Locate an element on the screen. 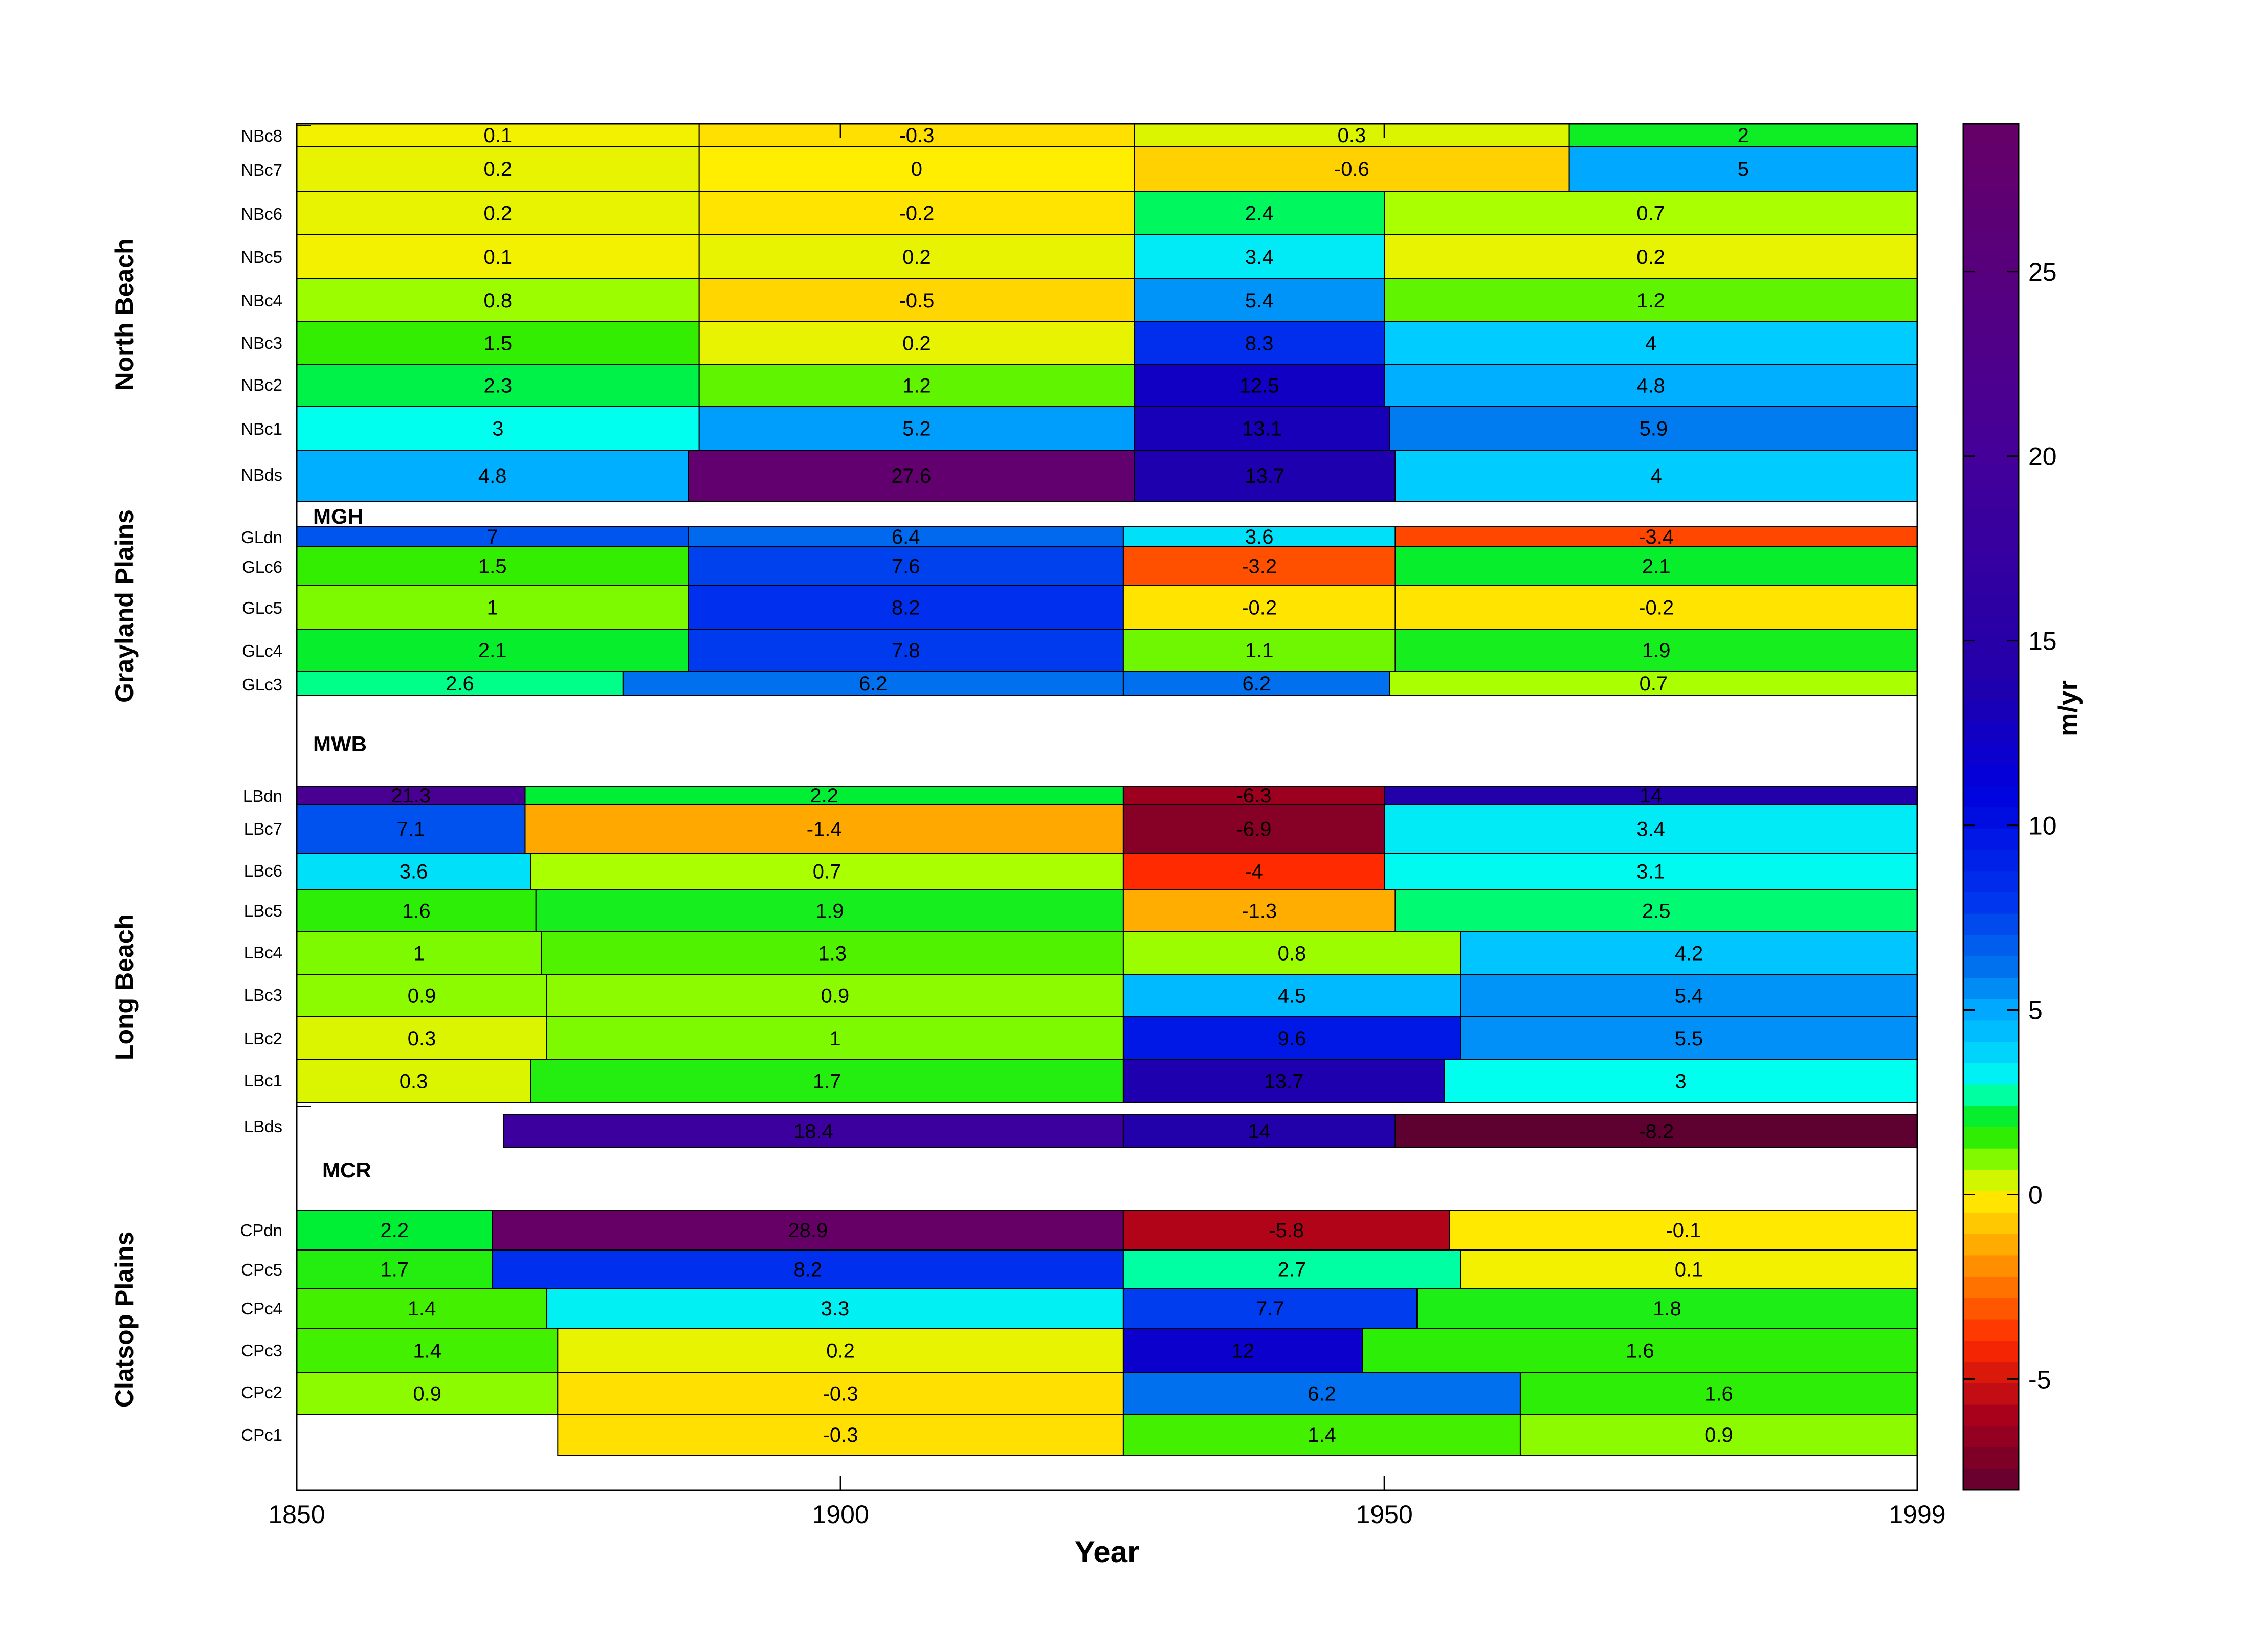 This screenshot has width=2259, height=1652. cell-value-GLc4-1886: 7.8 is located at coordinates (906, 650).